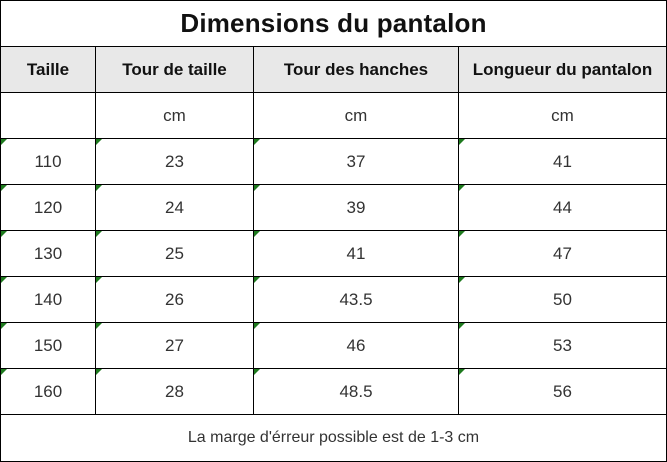 This screenshot has width=667, height=462. Describe the element at coordinates (356, 345) in the screenshot. I see `cell-tour-des-hanches: 46` at that location.